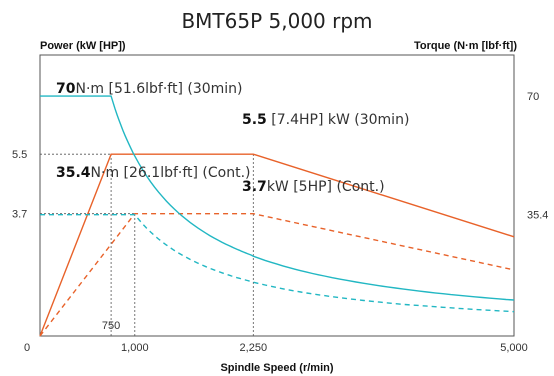  I want to click on left-tick-label: 3.7, so click(19, 215).